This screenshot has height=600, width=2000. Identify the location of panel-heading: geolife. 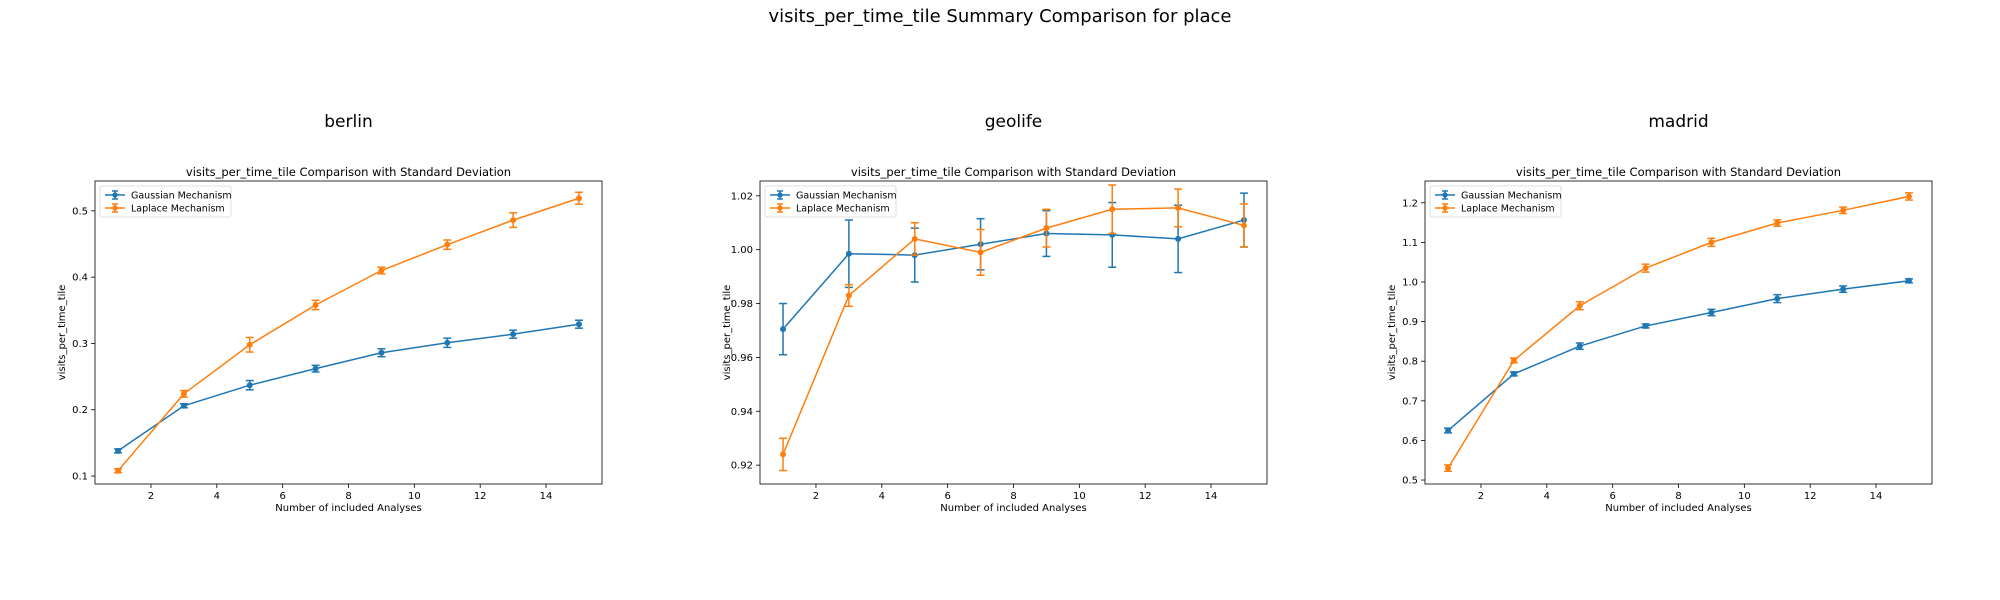
(1014, 122).